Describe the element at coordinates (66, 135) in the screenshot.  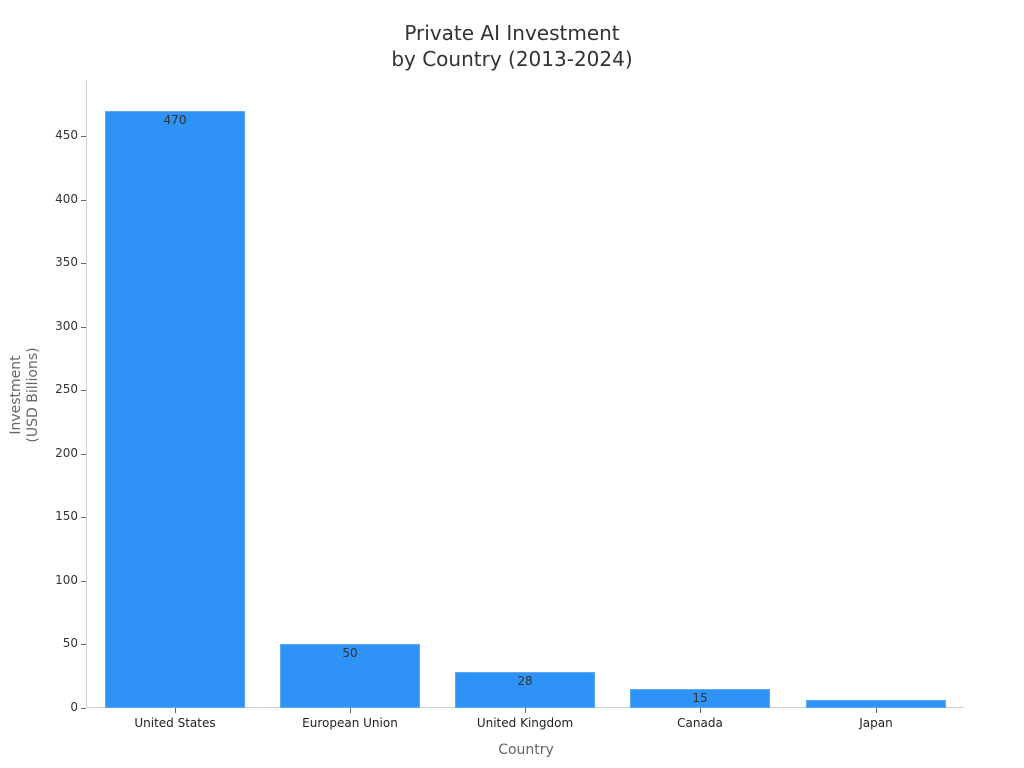
I see `y-tick-label: 450` at that location.